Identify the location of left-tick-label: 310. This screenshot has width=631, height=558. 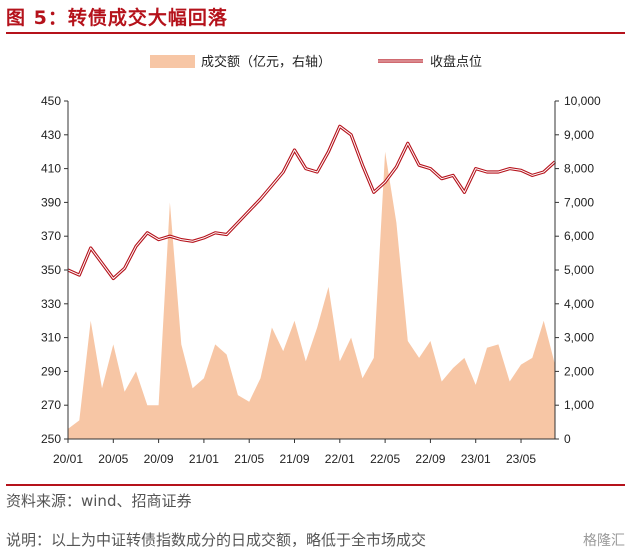
(51, 338).